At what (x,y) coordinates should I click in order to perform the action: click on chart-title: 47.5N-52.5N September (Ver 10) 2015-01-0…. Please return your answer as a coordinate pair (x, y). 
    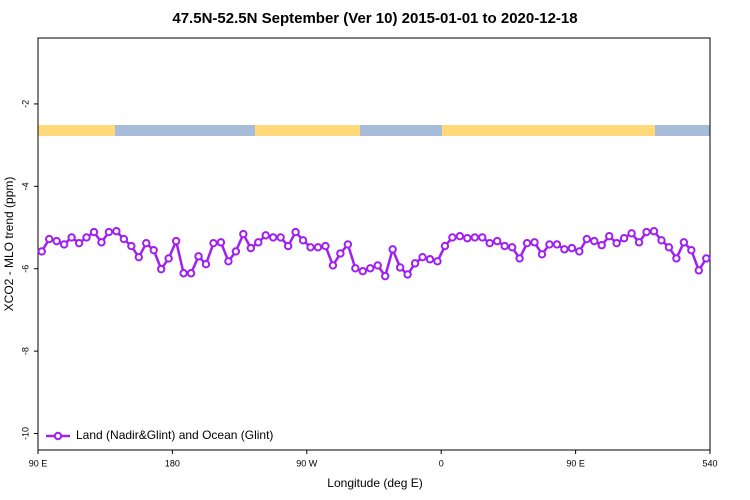
    Looking at the image, I should click on (374, 18).